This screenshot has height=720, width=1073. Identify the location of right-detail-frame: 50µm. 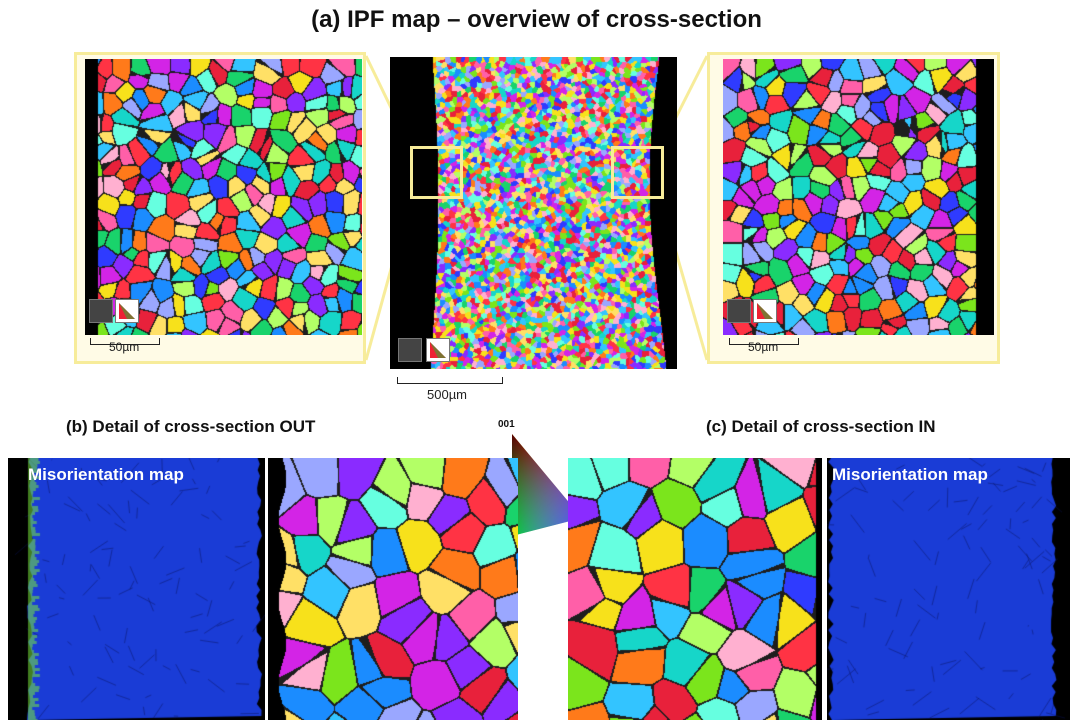
(853, 208).